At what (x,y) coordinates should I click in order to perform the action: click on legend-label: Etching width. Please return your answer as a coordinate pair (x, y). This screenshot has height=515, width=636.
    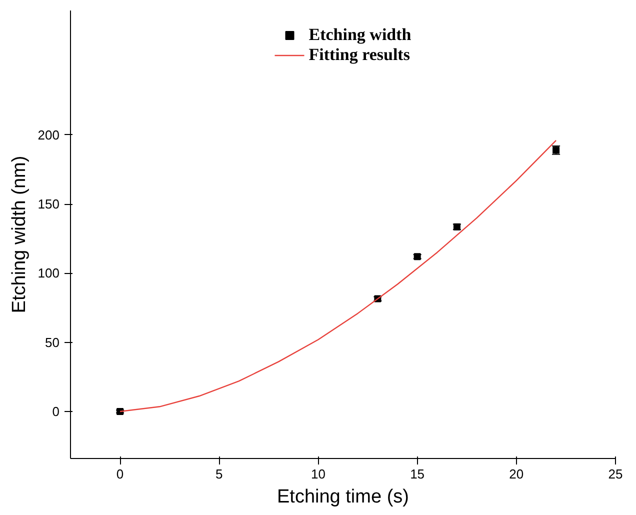
    Looking at the image, I should click on (360, 35).